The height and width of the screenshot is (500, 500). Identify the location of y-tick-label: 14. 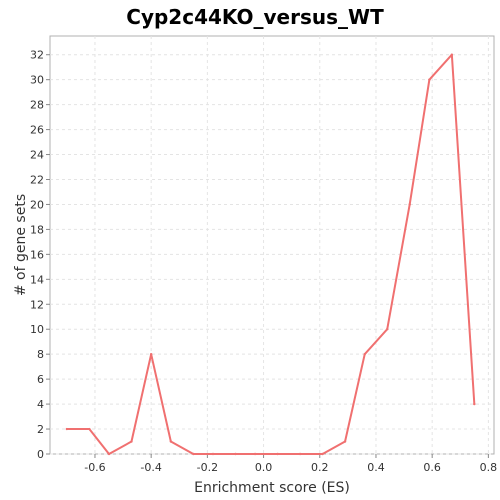
(37, 279).